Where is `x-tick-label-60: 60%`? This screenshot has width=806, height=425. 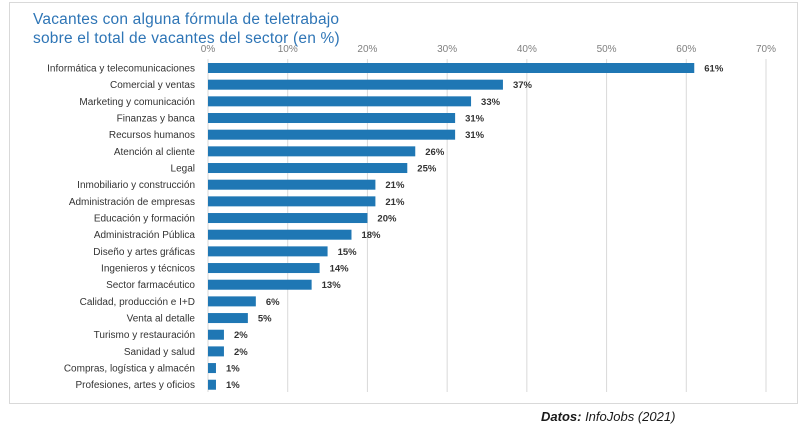 x-tick-label-60: 60% is located at coordinates (686, 49).